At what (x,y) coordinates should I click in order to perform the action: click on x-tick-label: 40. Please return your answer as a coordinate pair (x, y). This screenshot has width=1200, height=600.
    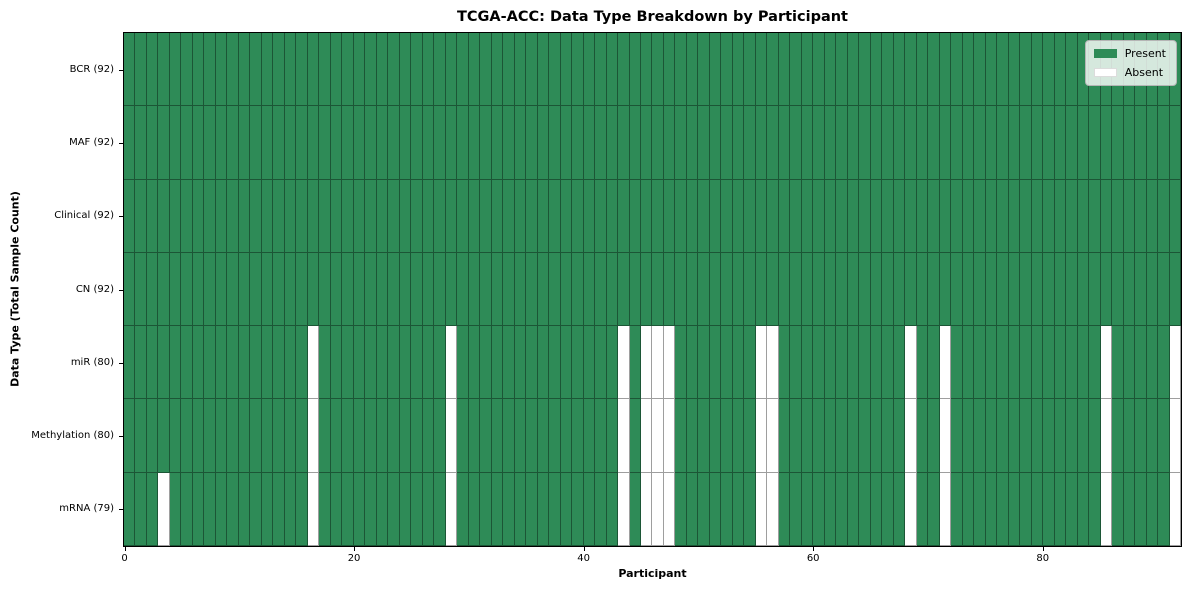
    Looking at the image, I should click on (583, 558).